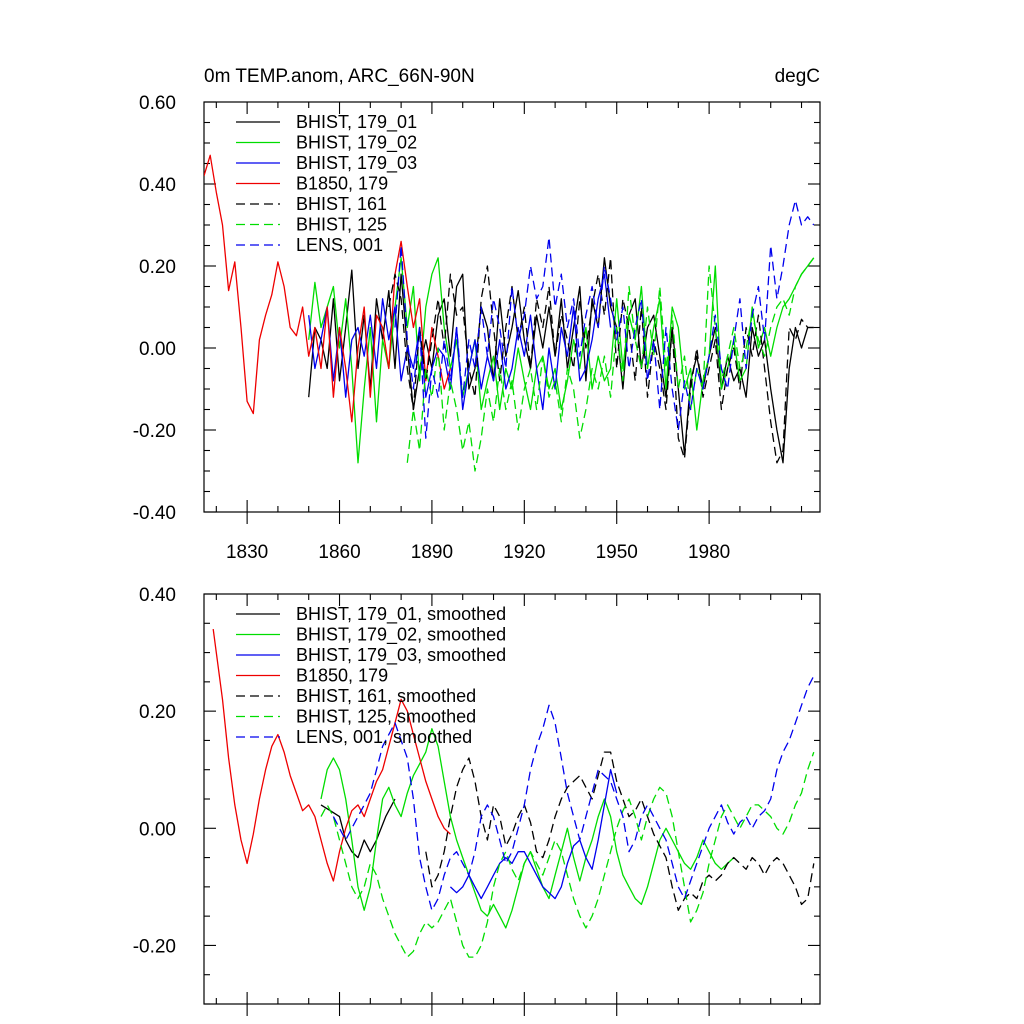  Describe the element at coordinates (339, 76) in the screenshot. I see `figure-title: 0m TEMP.anom, ARC_66N-90N` at that location.